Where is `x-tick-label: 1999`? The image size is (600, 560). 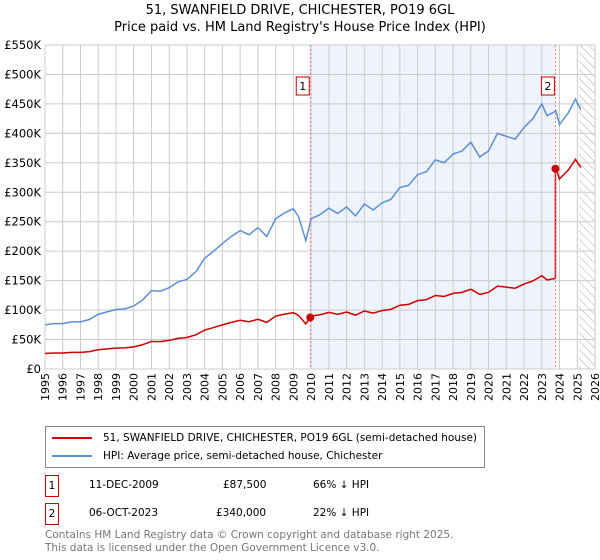 x-tick-label: 1999 is located at coordinates (116, 387).